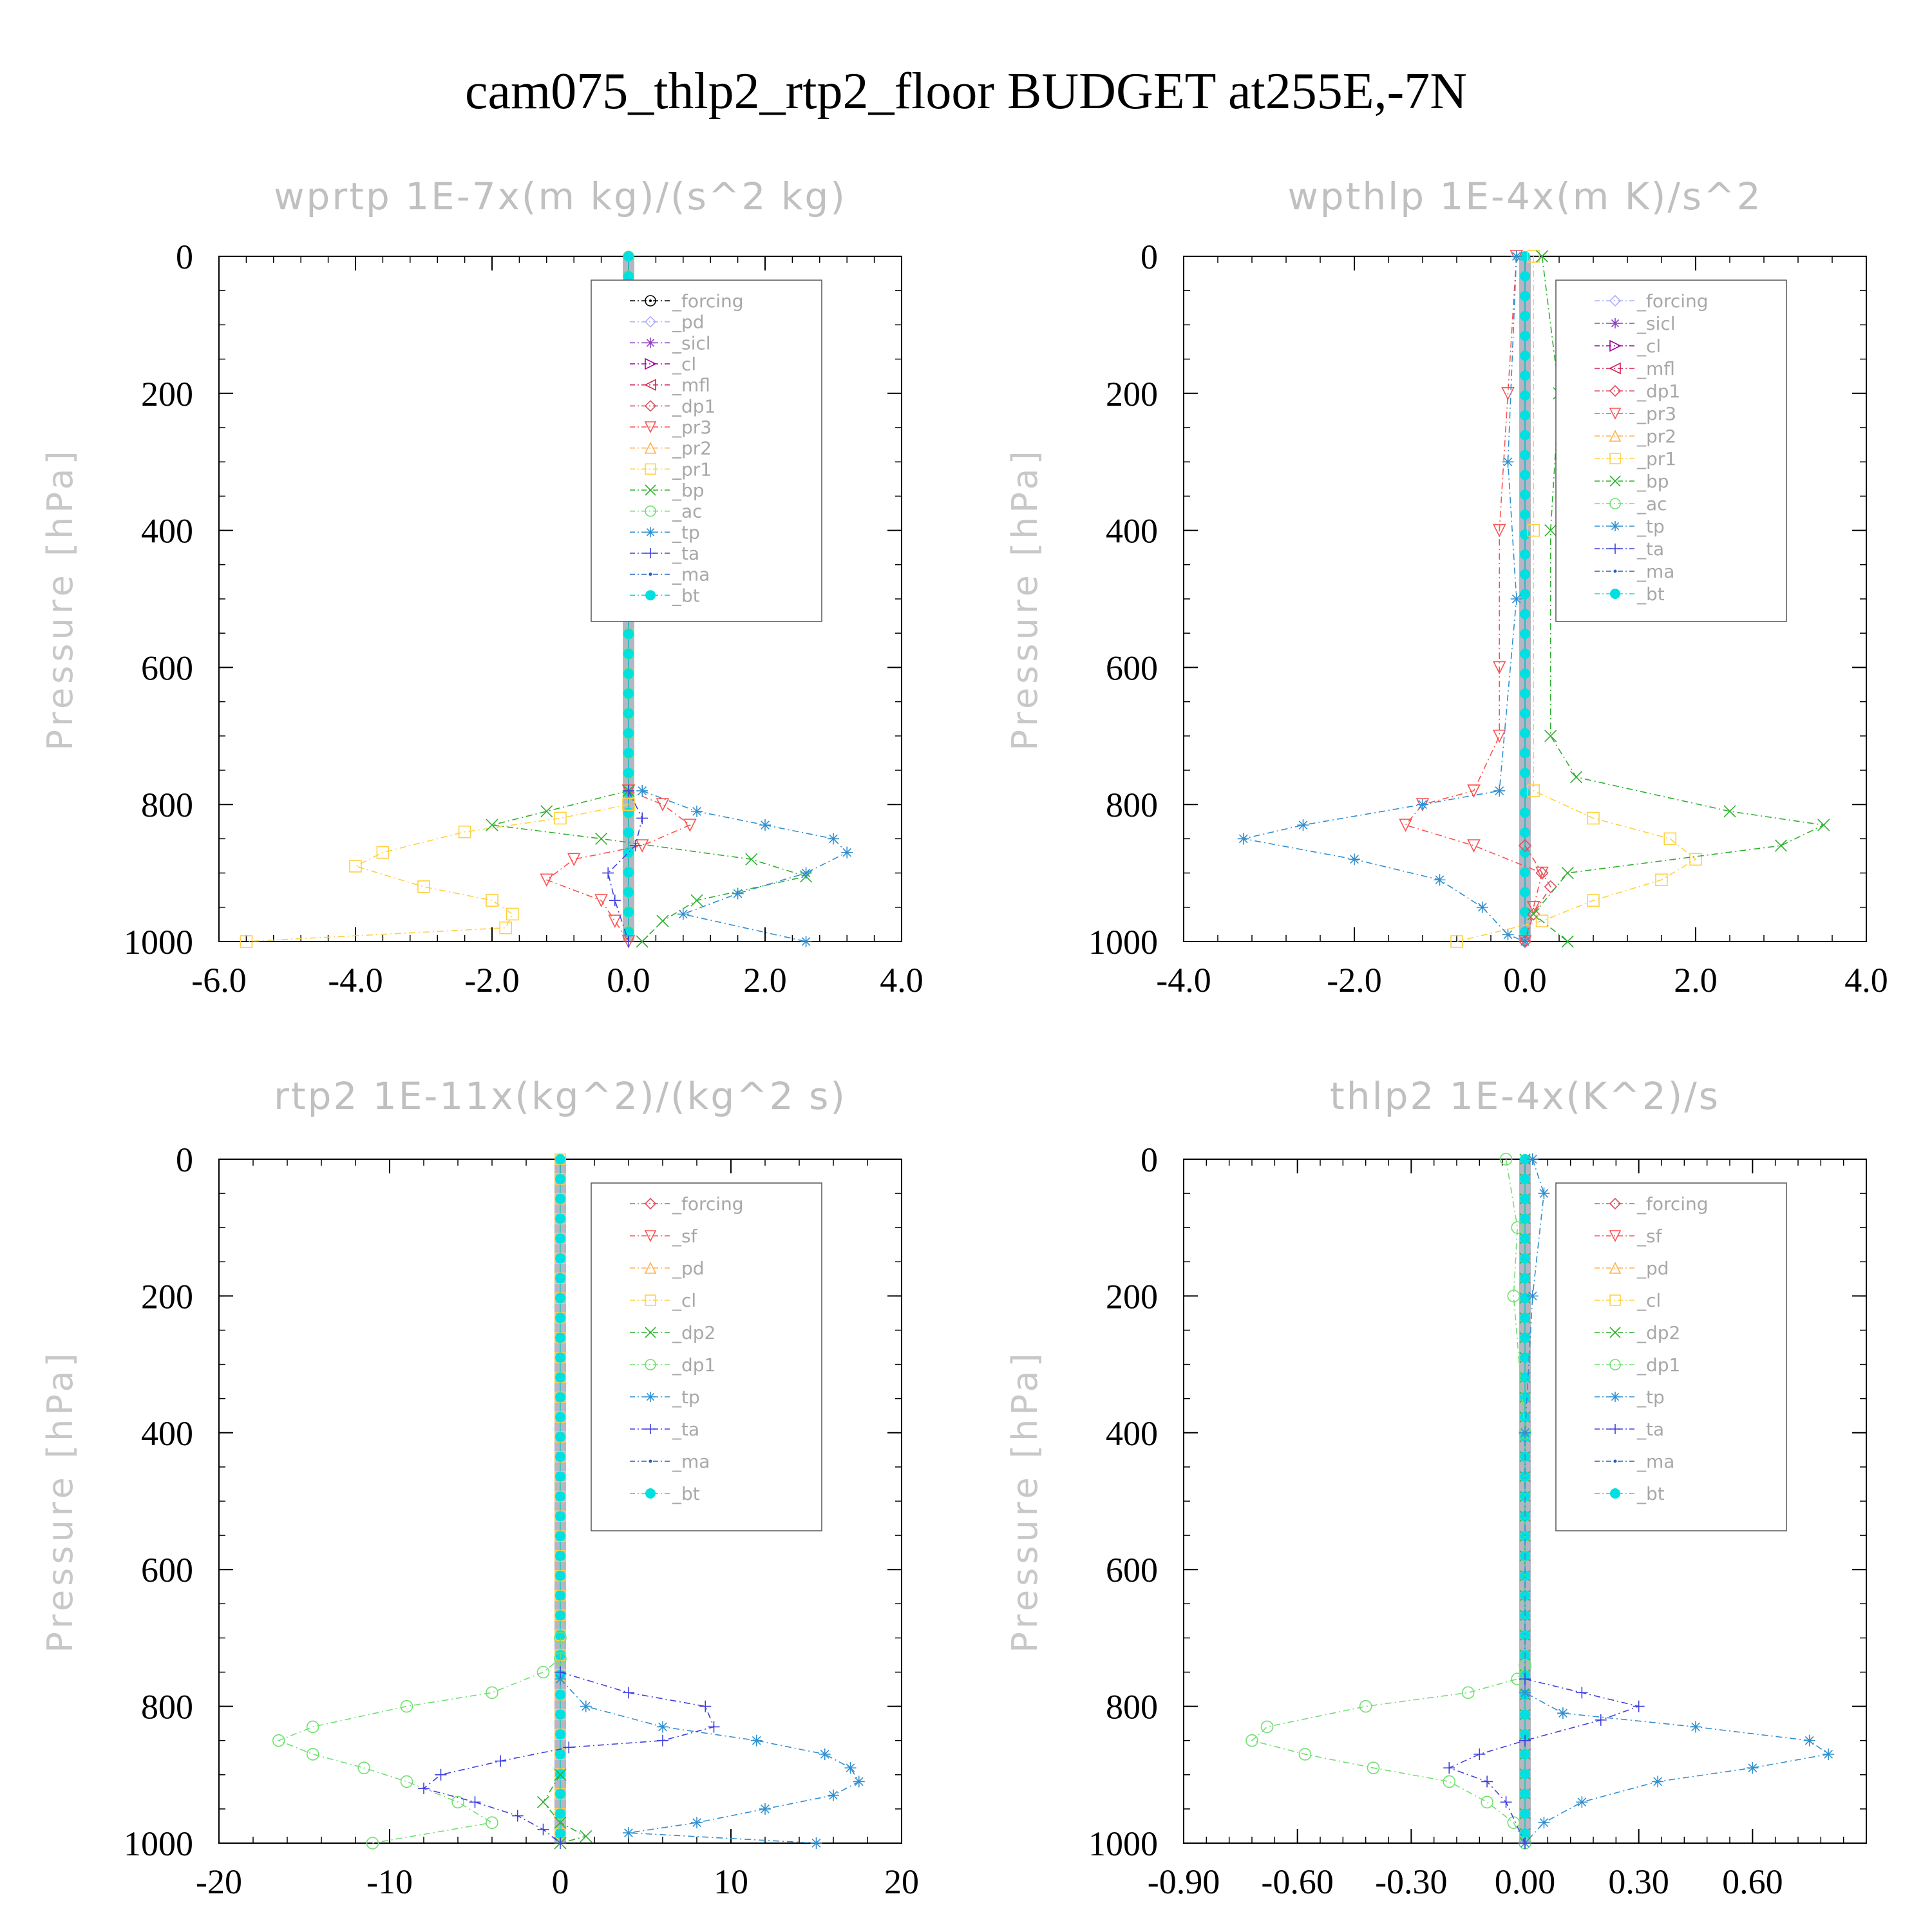 The width and height of the screenshot is (1932, 1932). Describe the element at coordinates (1649, 347) in the screenshot. I see `legend-label: _cl` at that location.